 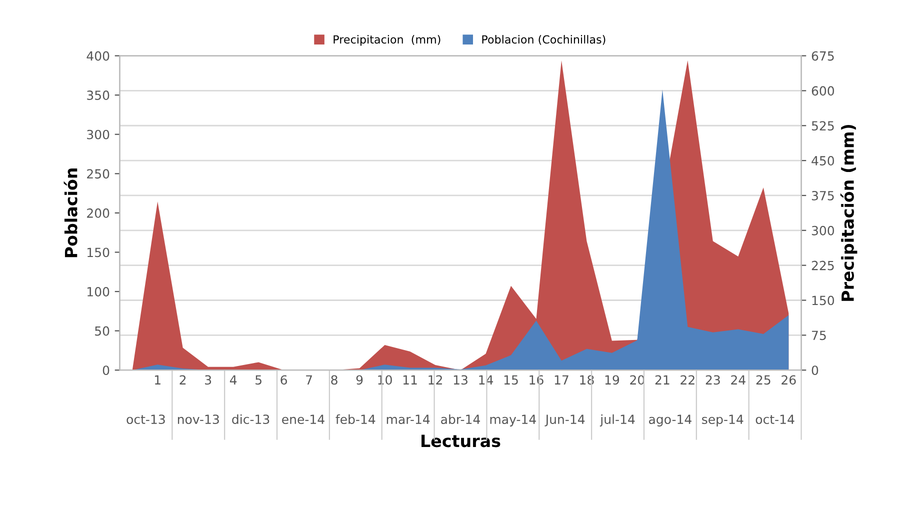 I want to click on x-tick-label: 21, so click(x=662, y=379).